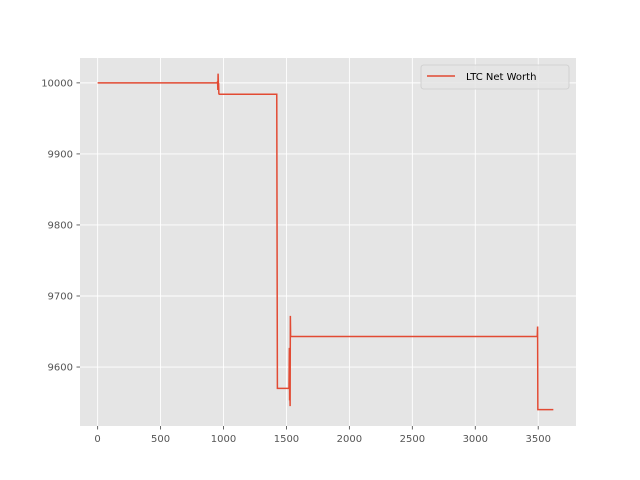 The image size is (640, 480). What do you see at coordinates (97, 439) in the screenshot?
I see `x-tick-label: 0` at bounding box center [97, 439].